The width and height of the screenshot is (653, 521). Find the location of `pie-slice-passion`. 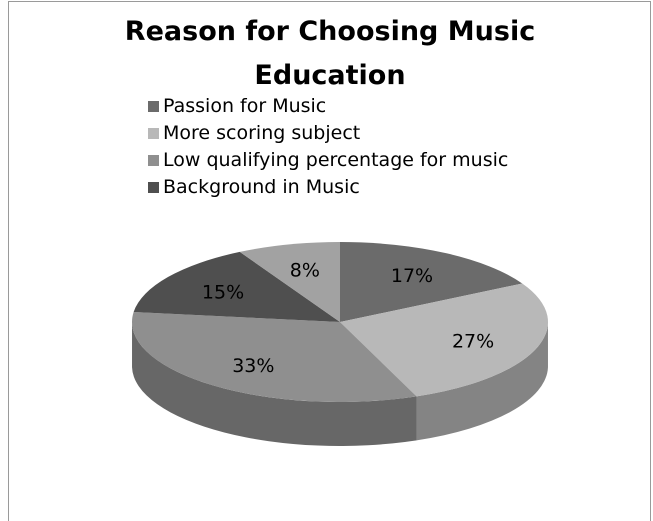

pie-slice-passion is located at coordinates (431, 282).